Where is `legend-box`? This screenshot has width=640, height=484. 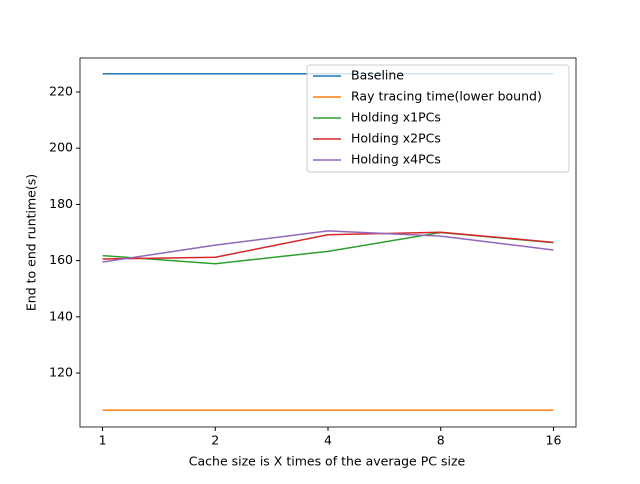 legend-box is located at coordinates (438, 118).